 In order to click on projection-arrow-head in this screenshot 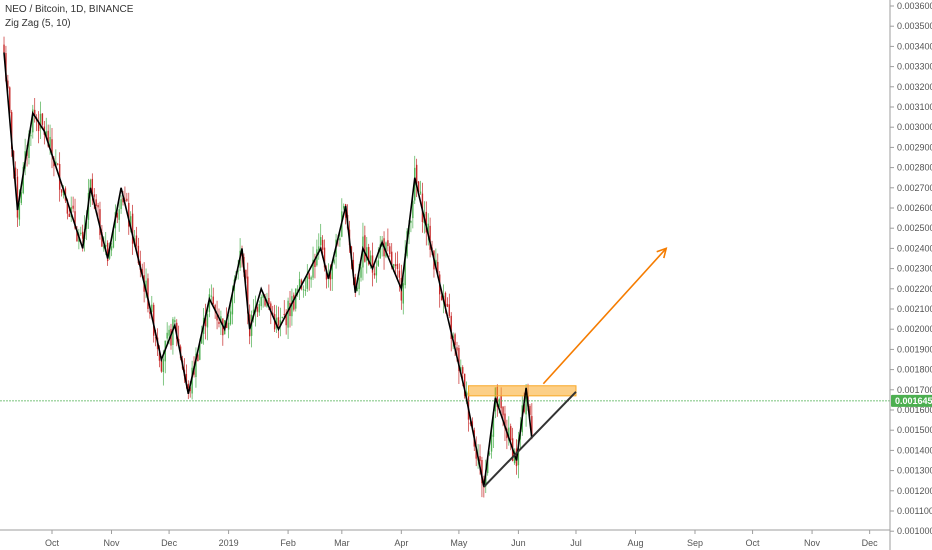, I will do `click(662, 253)`.